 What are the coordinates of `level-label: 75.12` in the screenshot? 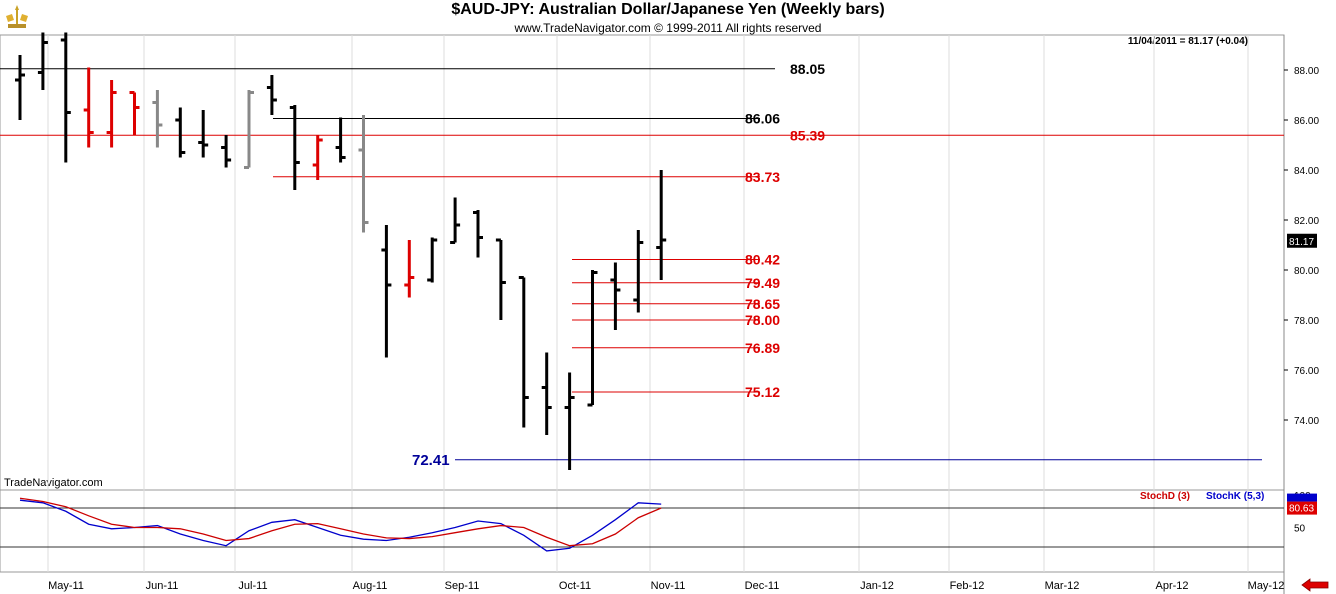 It's located at (762, 392).